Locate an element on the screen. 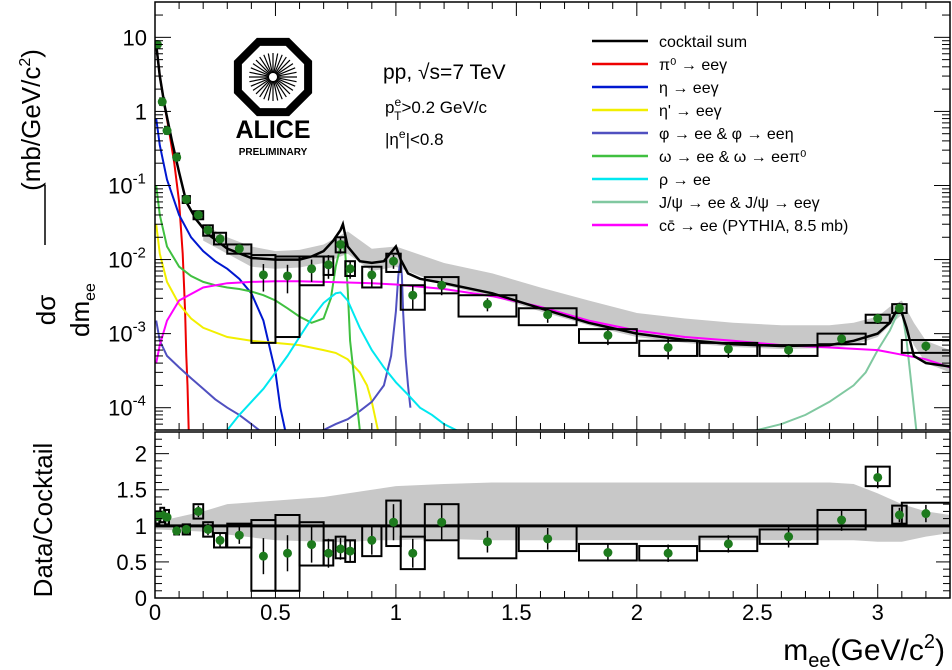 Image resolution: width=952 pixels, height=670 pixels. legend-label: φ → ee & φ → eeη is located at coordinates (726, 134).